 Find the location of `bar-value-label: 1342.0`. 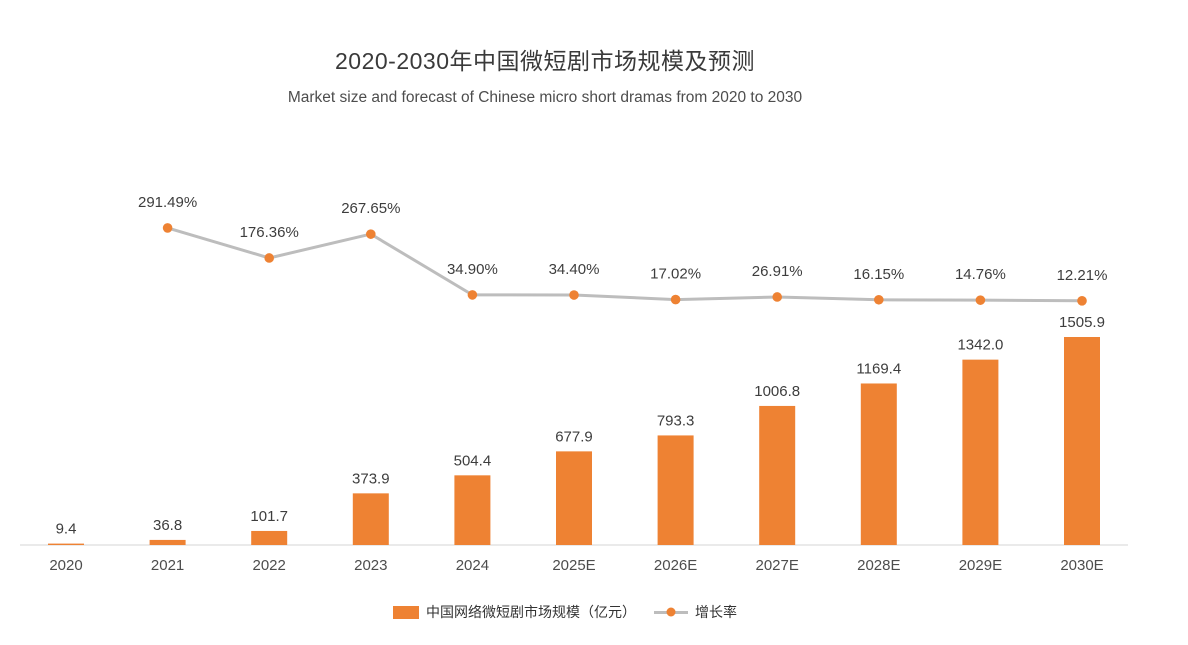

bar-value-label: 1342.0 is located at coordinates (980, 345).